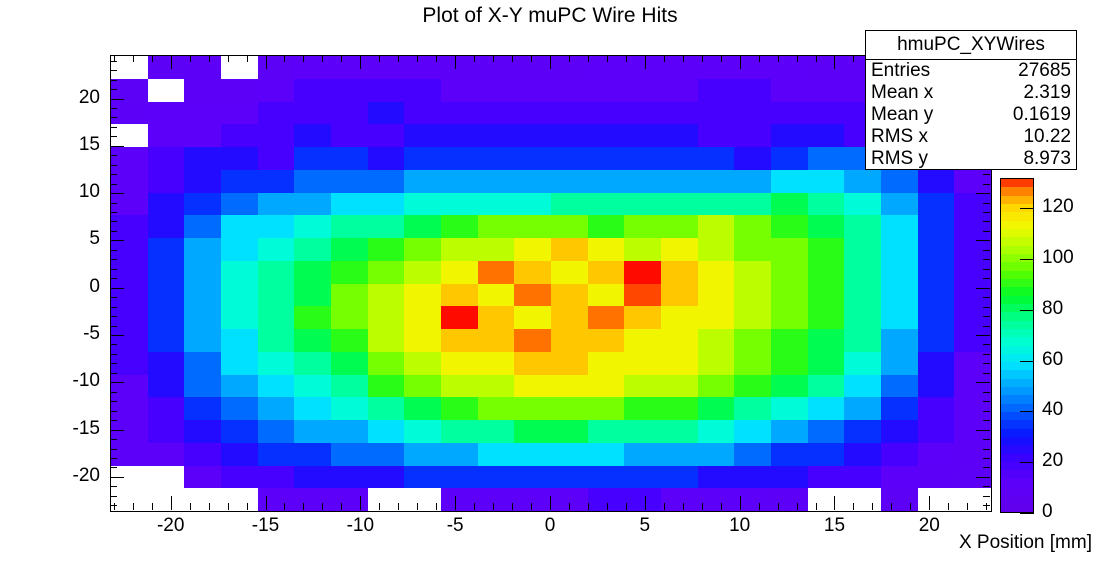 The image size is (1100, 567). Describe the element at coordinates (1025, 542) in the screenshot. I see `x-axis-title: X Position [mm]` at that location.